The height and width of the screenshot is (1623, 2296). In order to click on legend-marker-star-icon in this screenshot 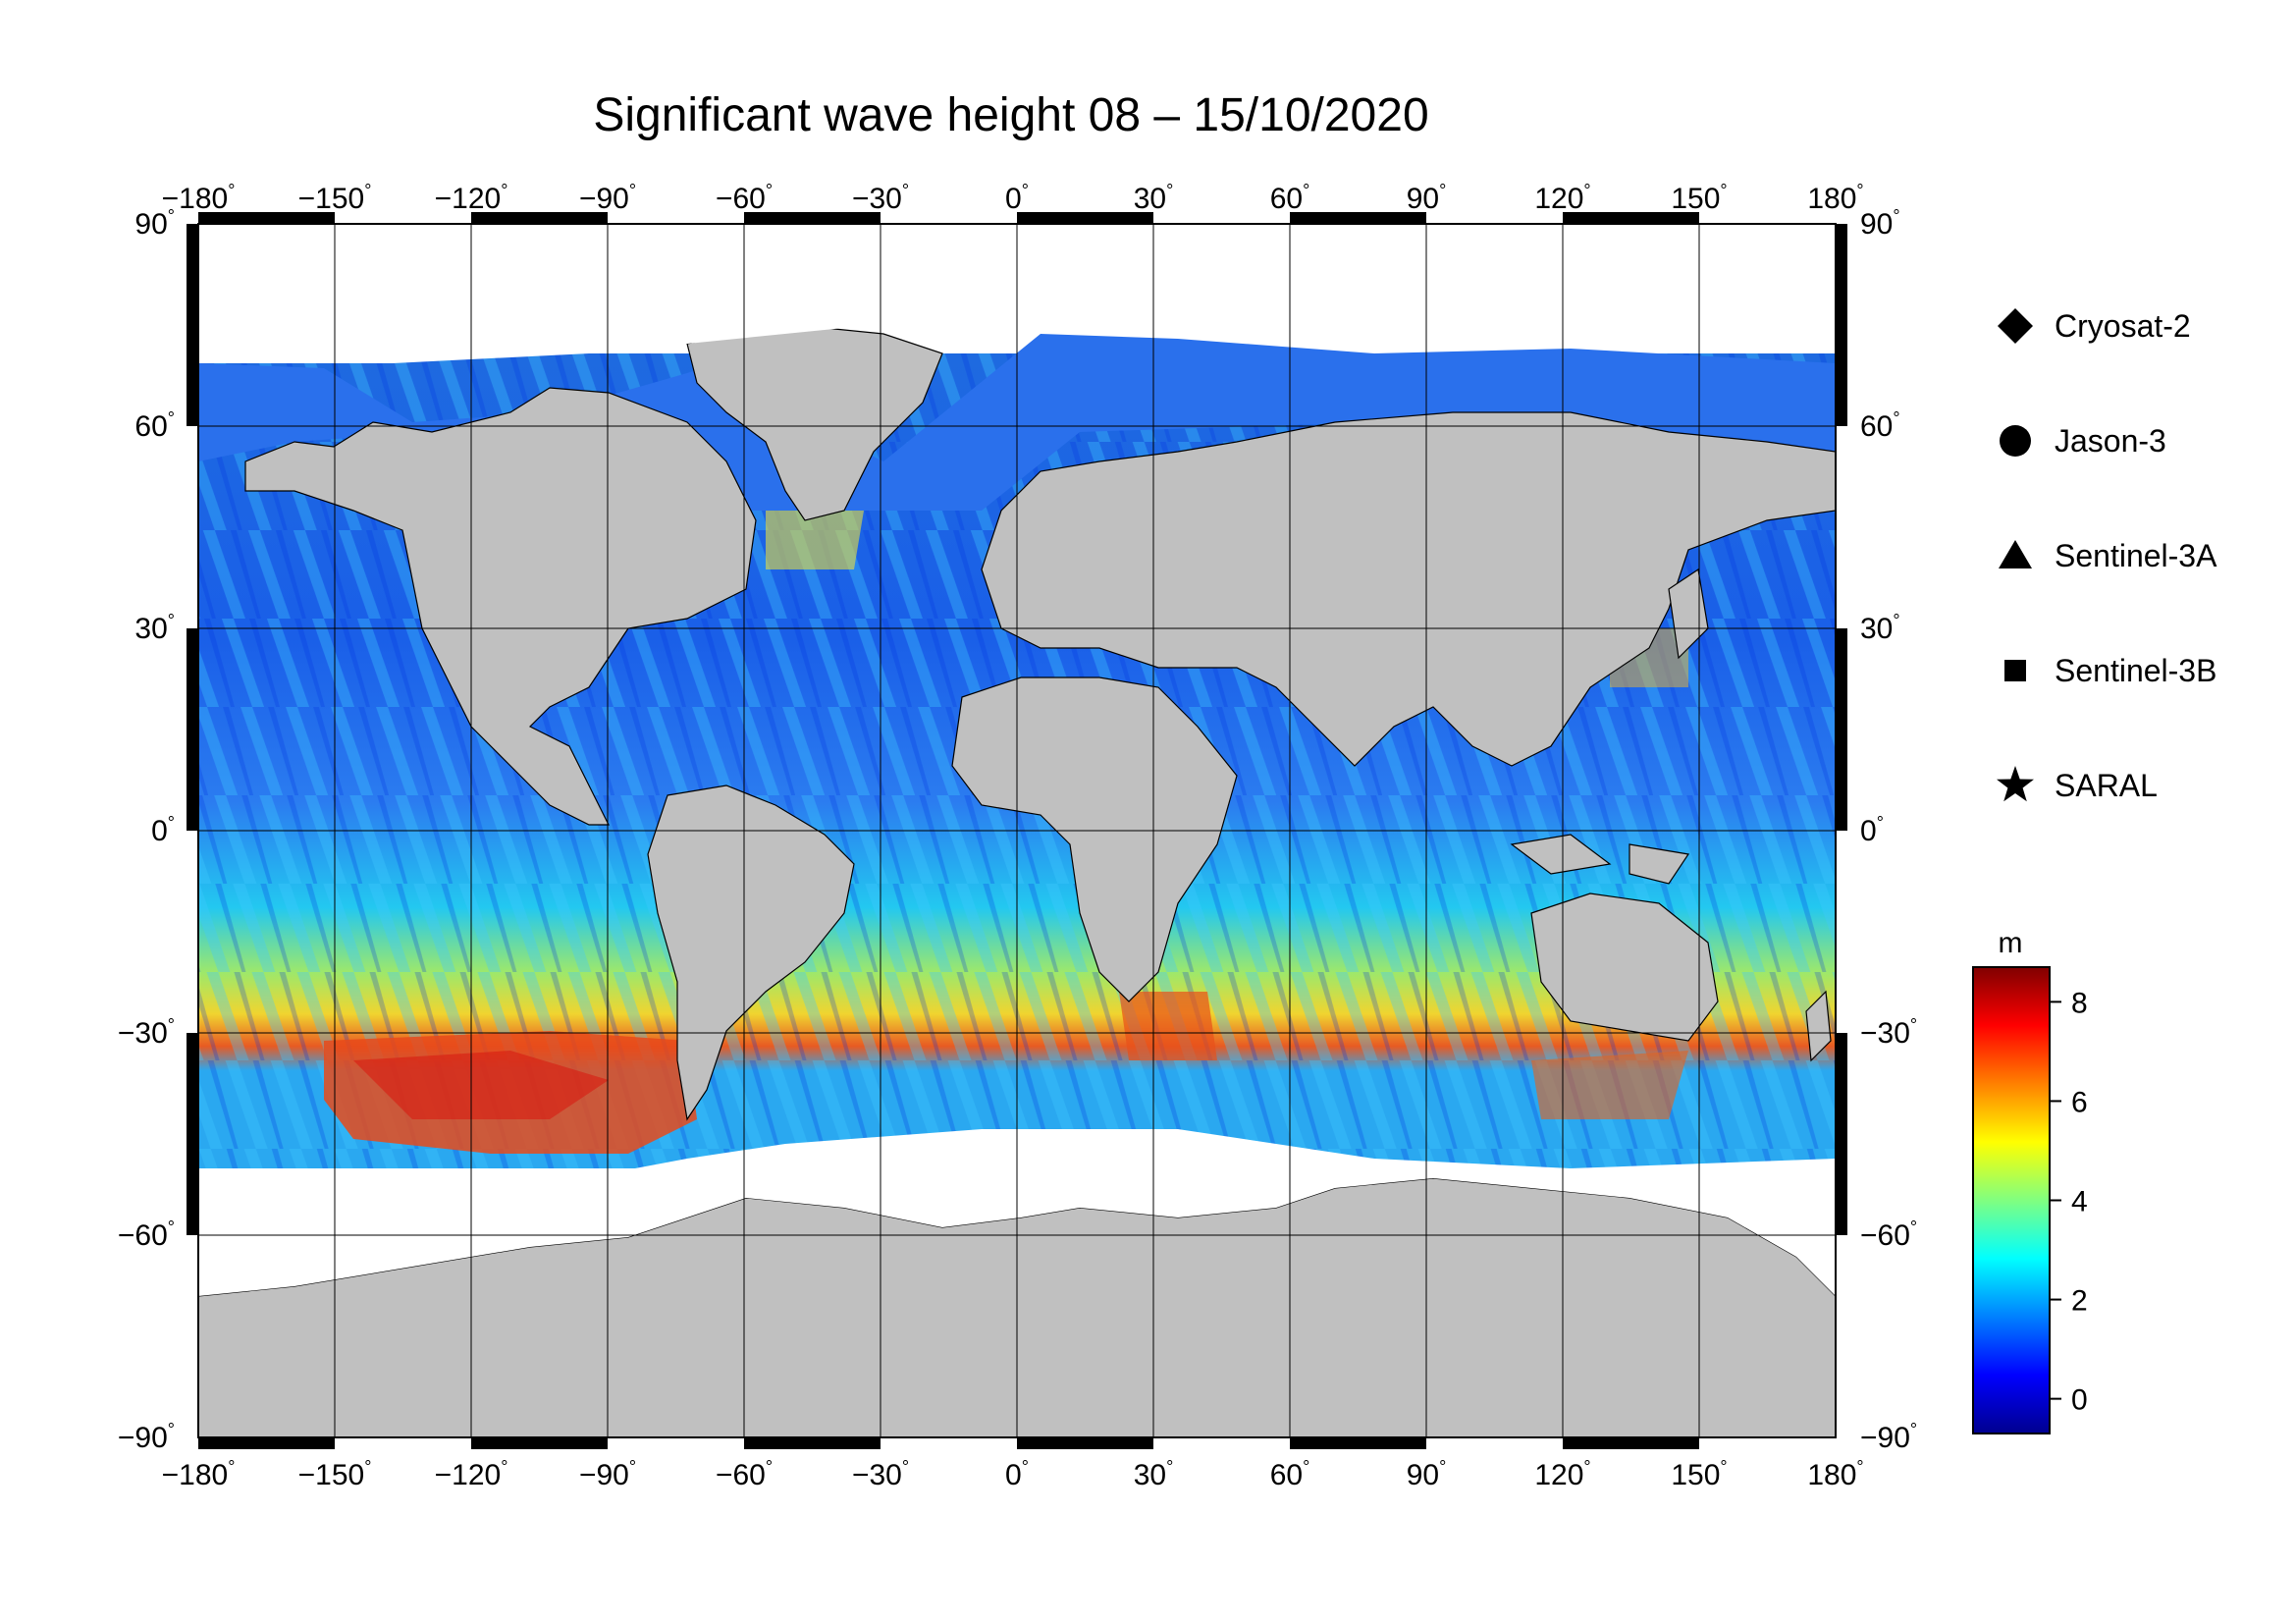, I will do `click(2016, 784)`.